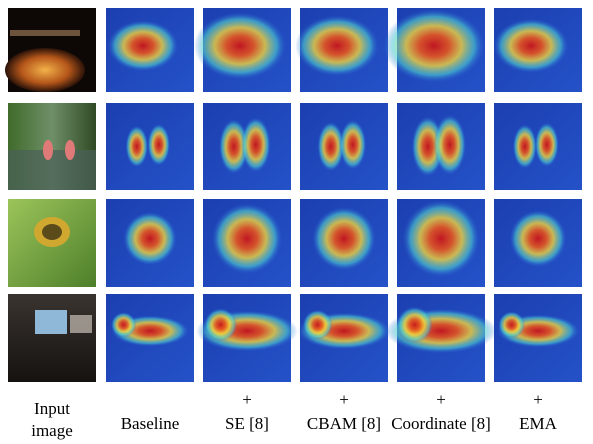 The width and height of the screenshot is (593, 444). What do you see at coordinates (247, 423) in the screenshot?
I see `column-label: SE [8]` at bounding box center [247, 423].